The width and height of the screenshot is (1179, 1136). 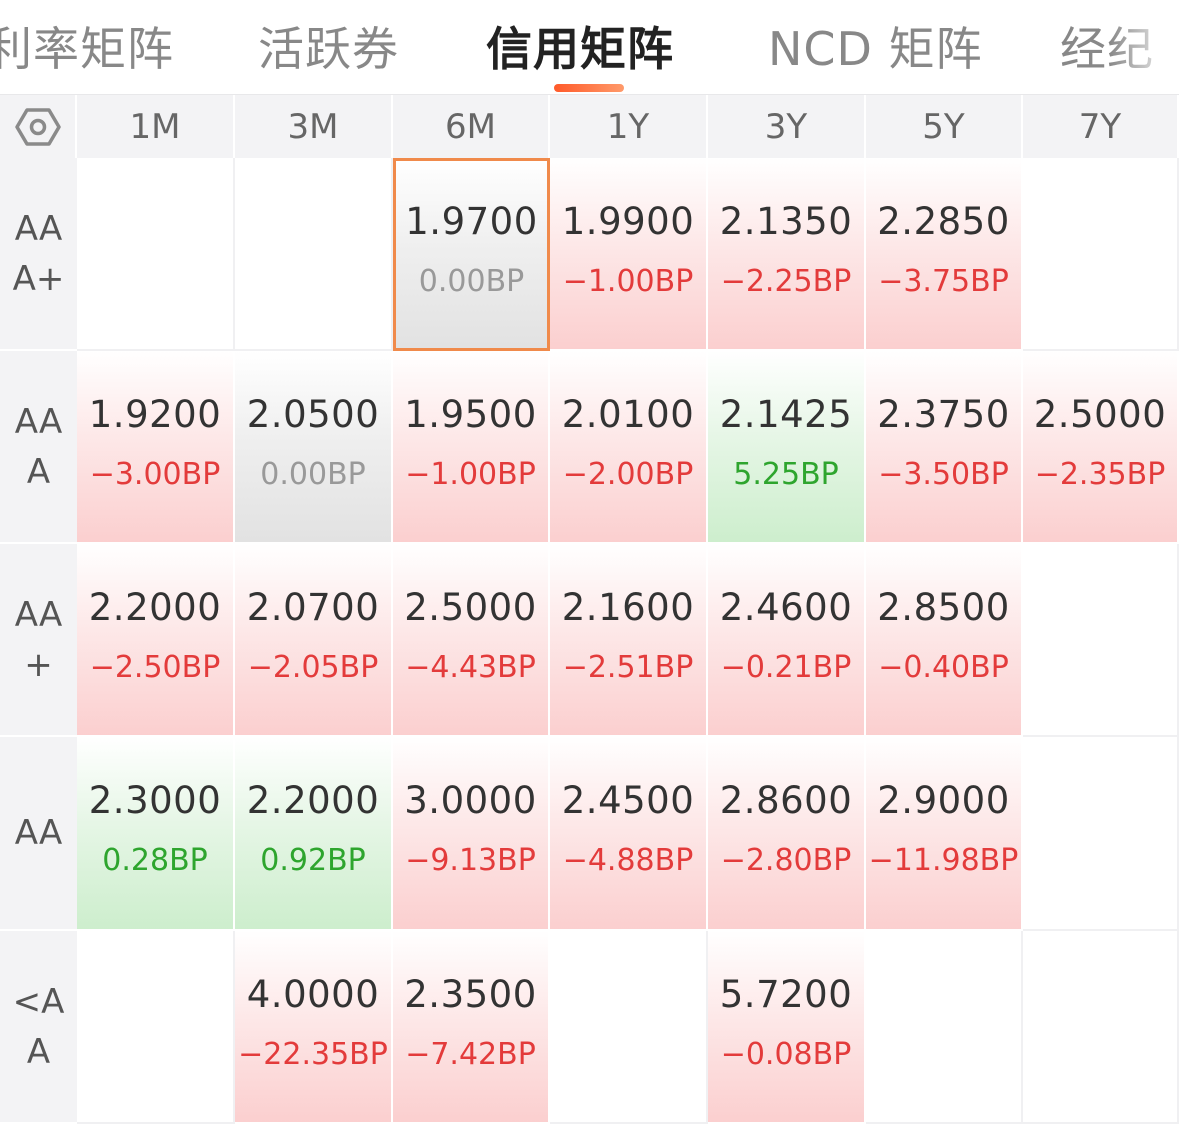 What do you see at coordinates (1101, 127) in the screenshot?
I see `column-header-7y: 7Y` at bounding box center [1101, 127].